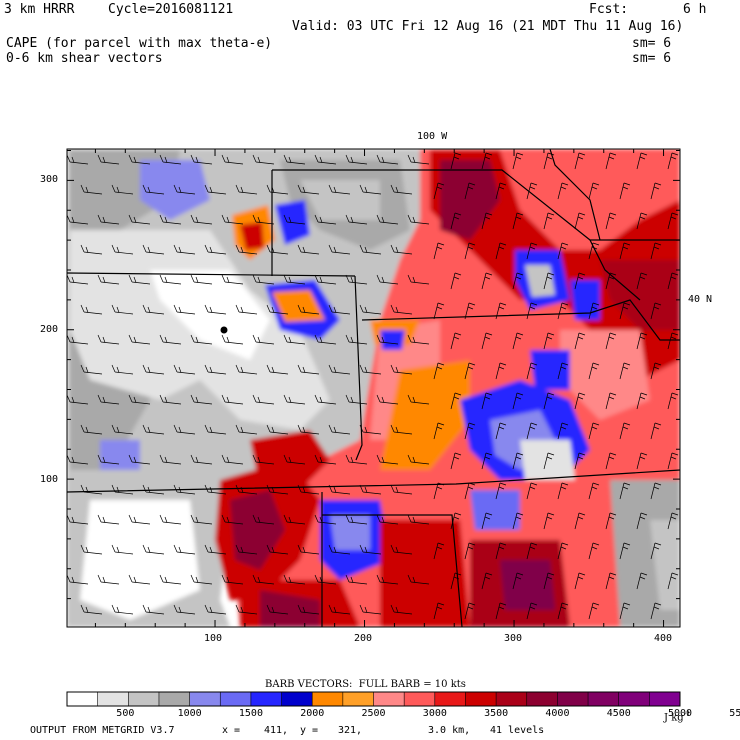 The image size is (740, 740). What do you see at coordinates (618, 713) in the screenshot?
I see `colorbar-level-label: 4500` at bounding box center [618, 713].